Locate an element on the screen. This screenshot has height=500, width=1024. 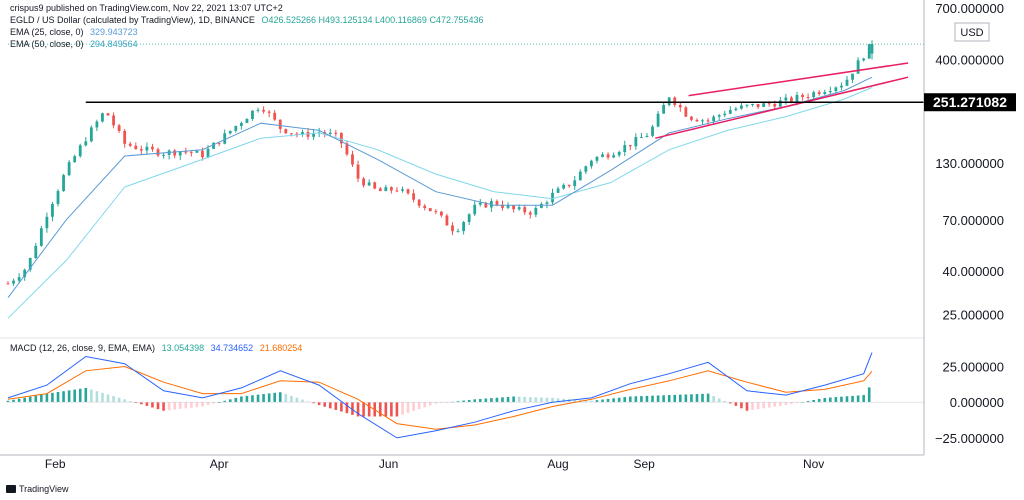
resistance-price-badge is located at coordinates (970, 102).